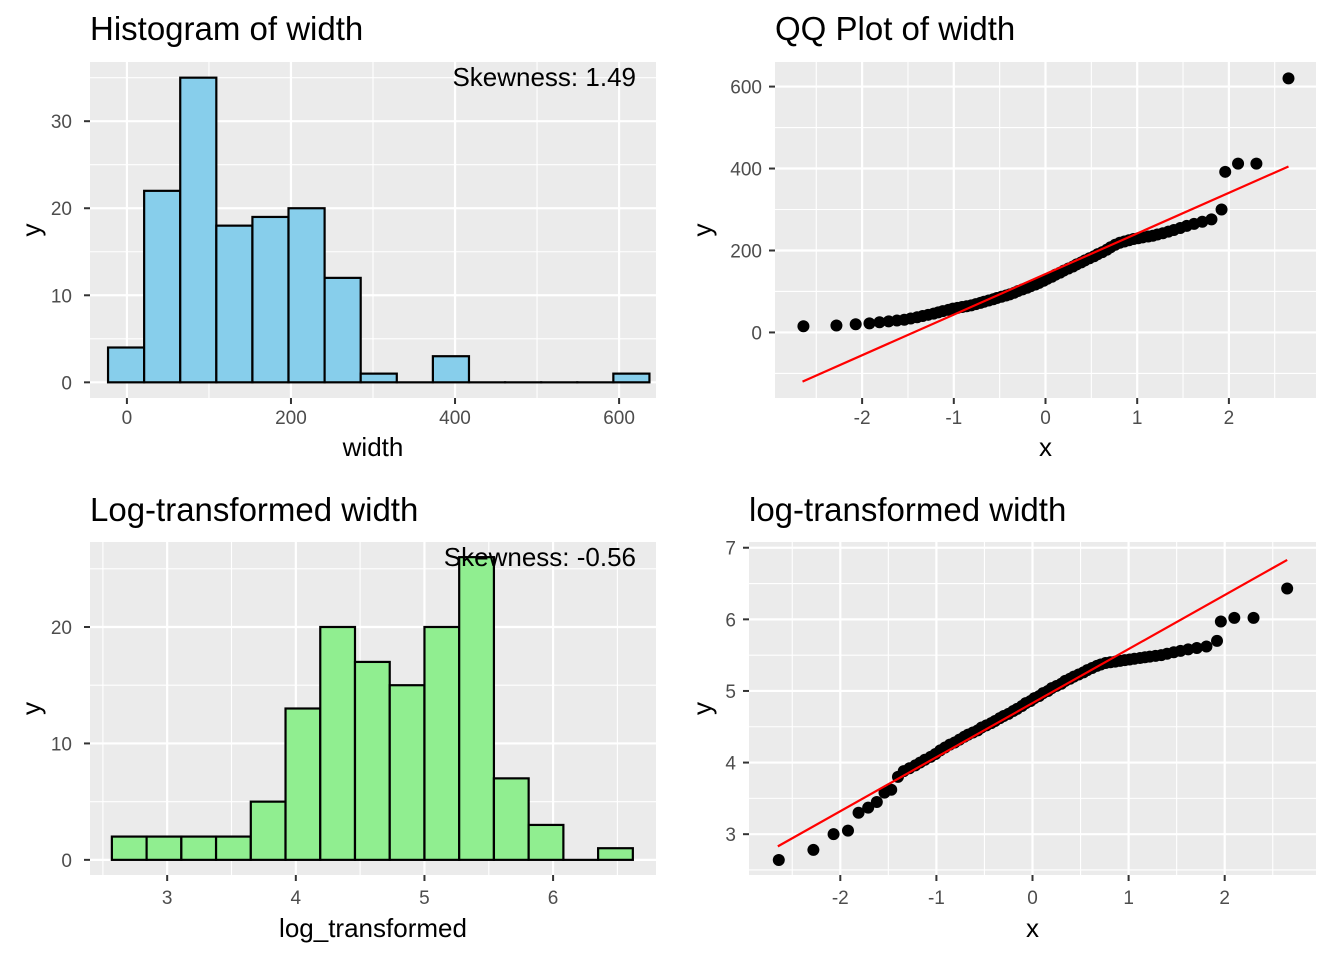  Describe the element at coordinates (730, 764) in the screenshot. I see `y-tick-label: 4` at that location.